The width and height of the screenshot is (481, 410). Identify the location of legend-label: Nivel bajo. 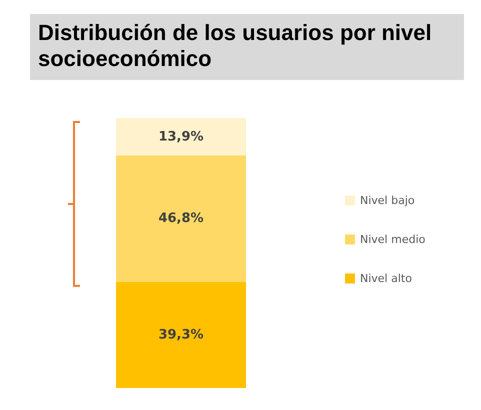
(387, 200).